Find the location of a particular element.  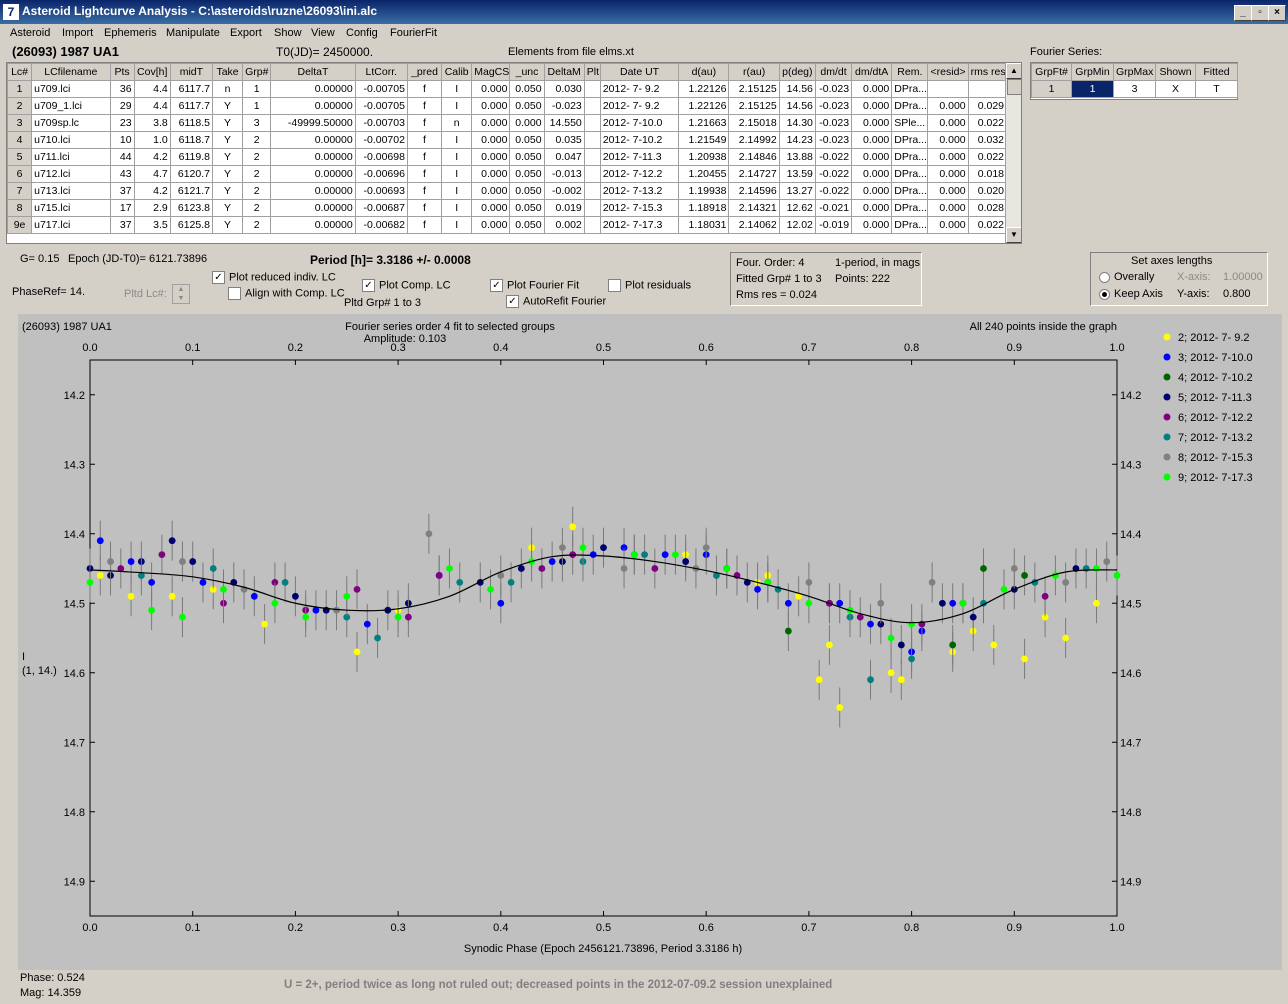

table-cell: Y is located at coordinates (227, 208).